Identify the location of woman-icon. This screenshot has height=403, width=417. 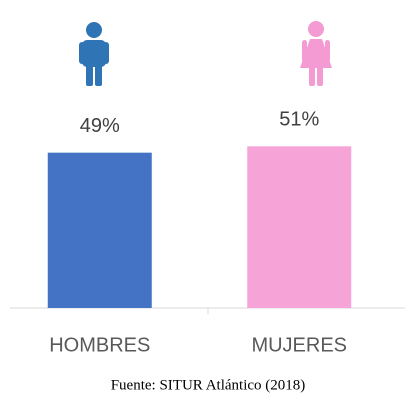
(316, 53).